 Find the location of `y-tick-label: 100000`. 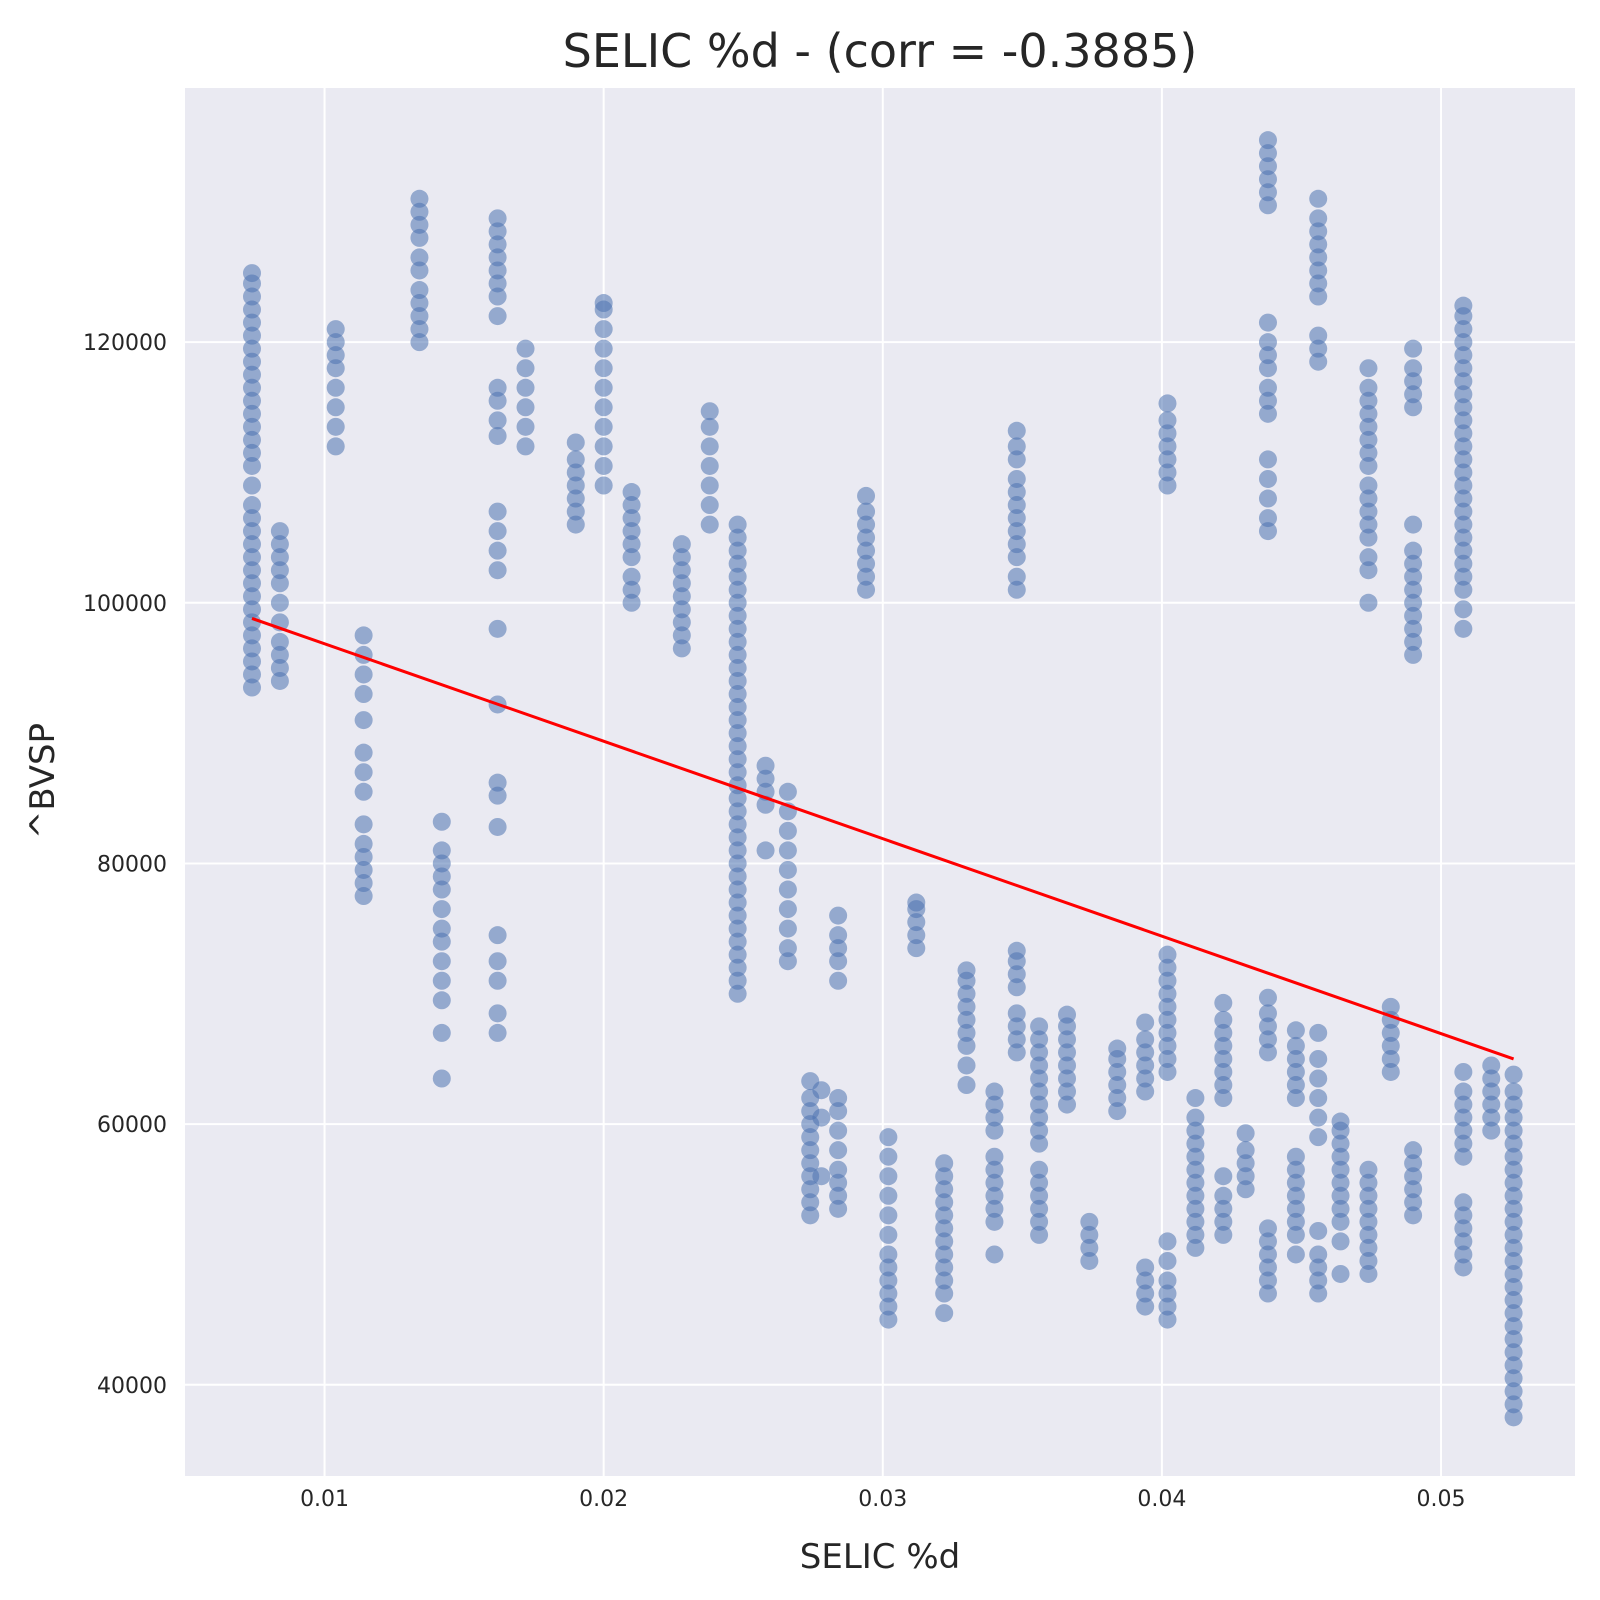

y-tick-label: 100000 is located at coordinates (125, 604).